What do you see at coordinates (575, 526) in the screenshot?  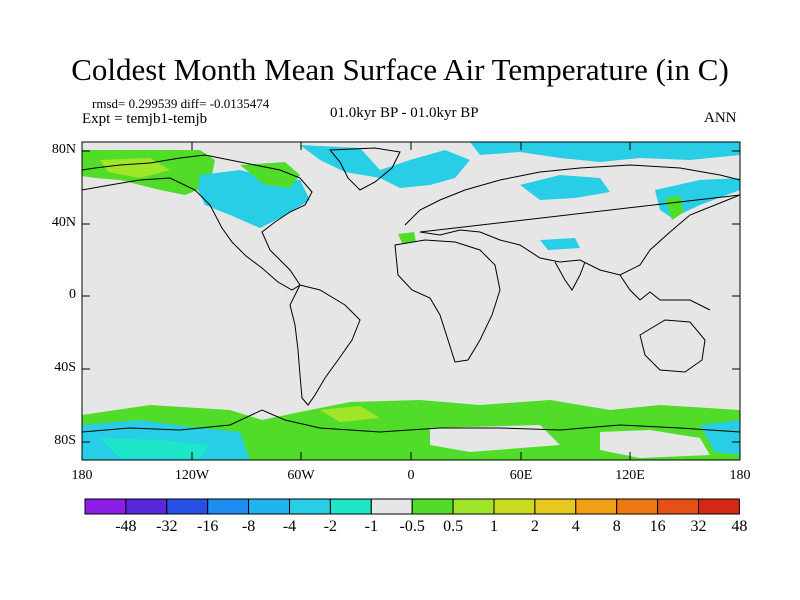 I see `colorbar-label: 4` at bounding box center [575, 526].